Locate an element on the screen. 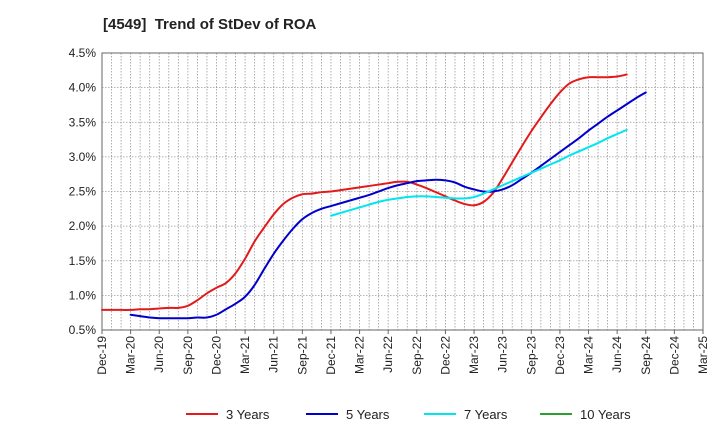 The width and height of the screenshot is (720, 440). chart-title: [4549] Trend of StDev of ROA is located at coordinates (210, 24).